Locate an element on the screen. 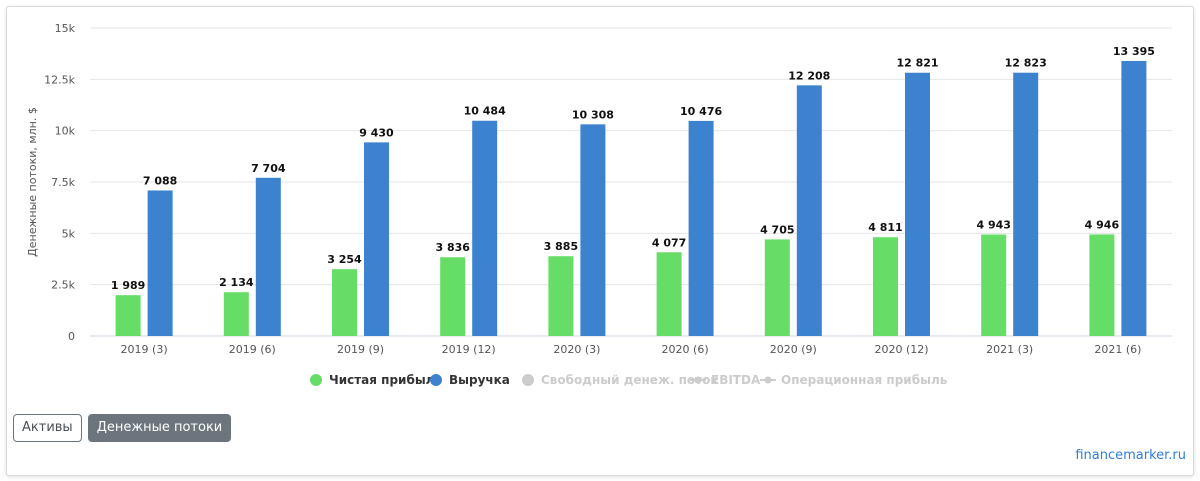  x-tick-label: 2019 (6) is located at coordinates (252, 349).